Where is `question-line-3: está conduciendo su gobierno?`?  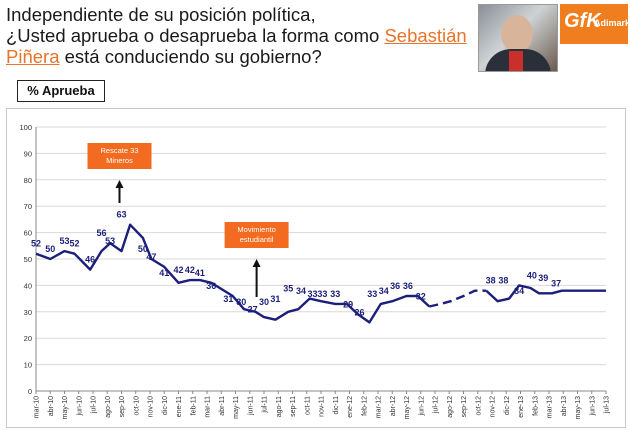
question-line-3: está conduciendo su gobierno? is located at coordinates (190, 56).